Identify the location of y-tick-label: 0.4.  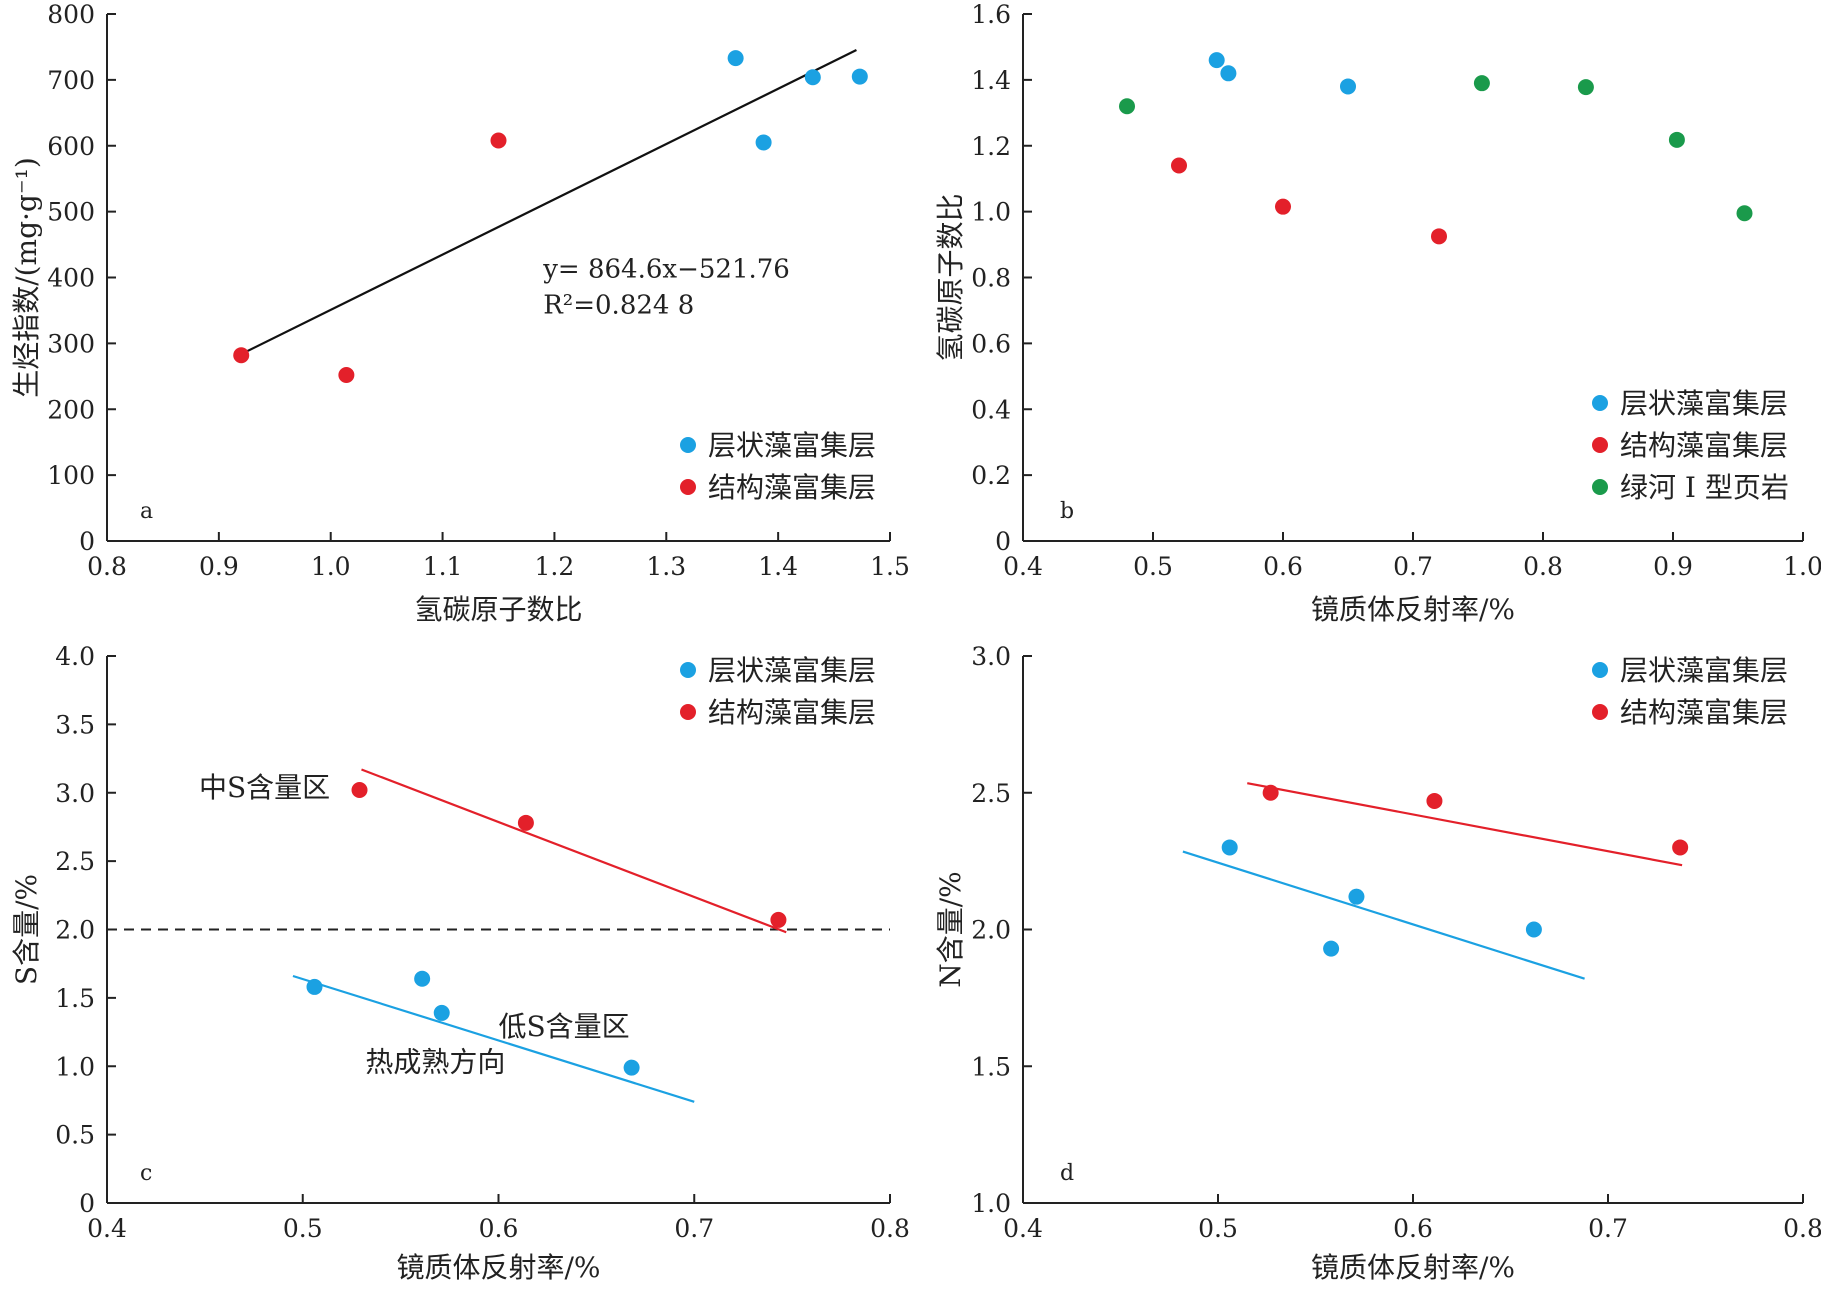
(991, 409).